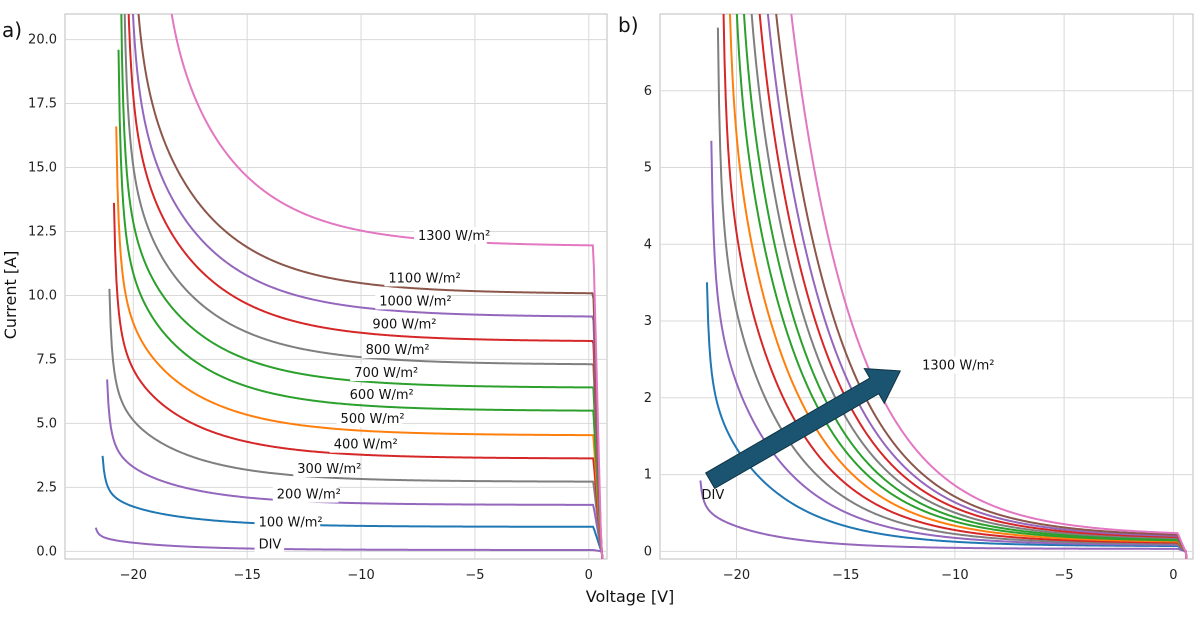  I want to click on y-tick-label: 1, so click(648, 475).